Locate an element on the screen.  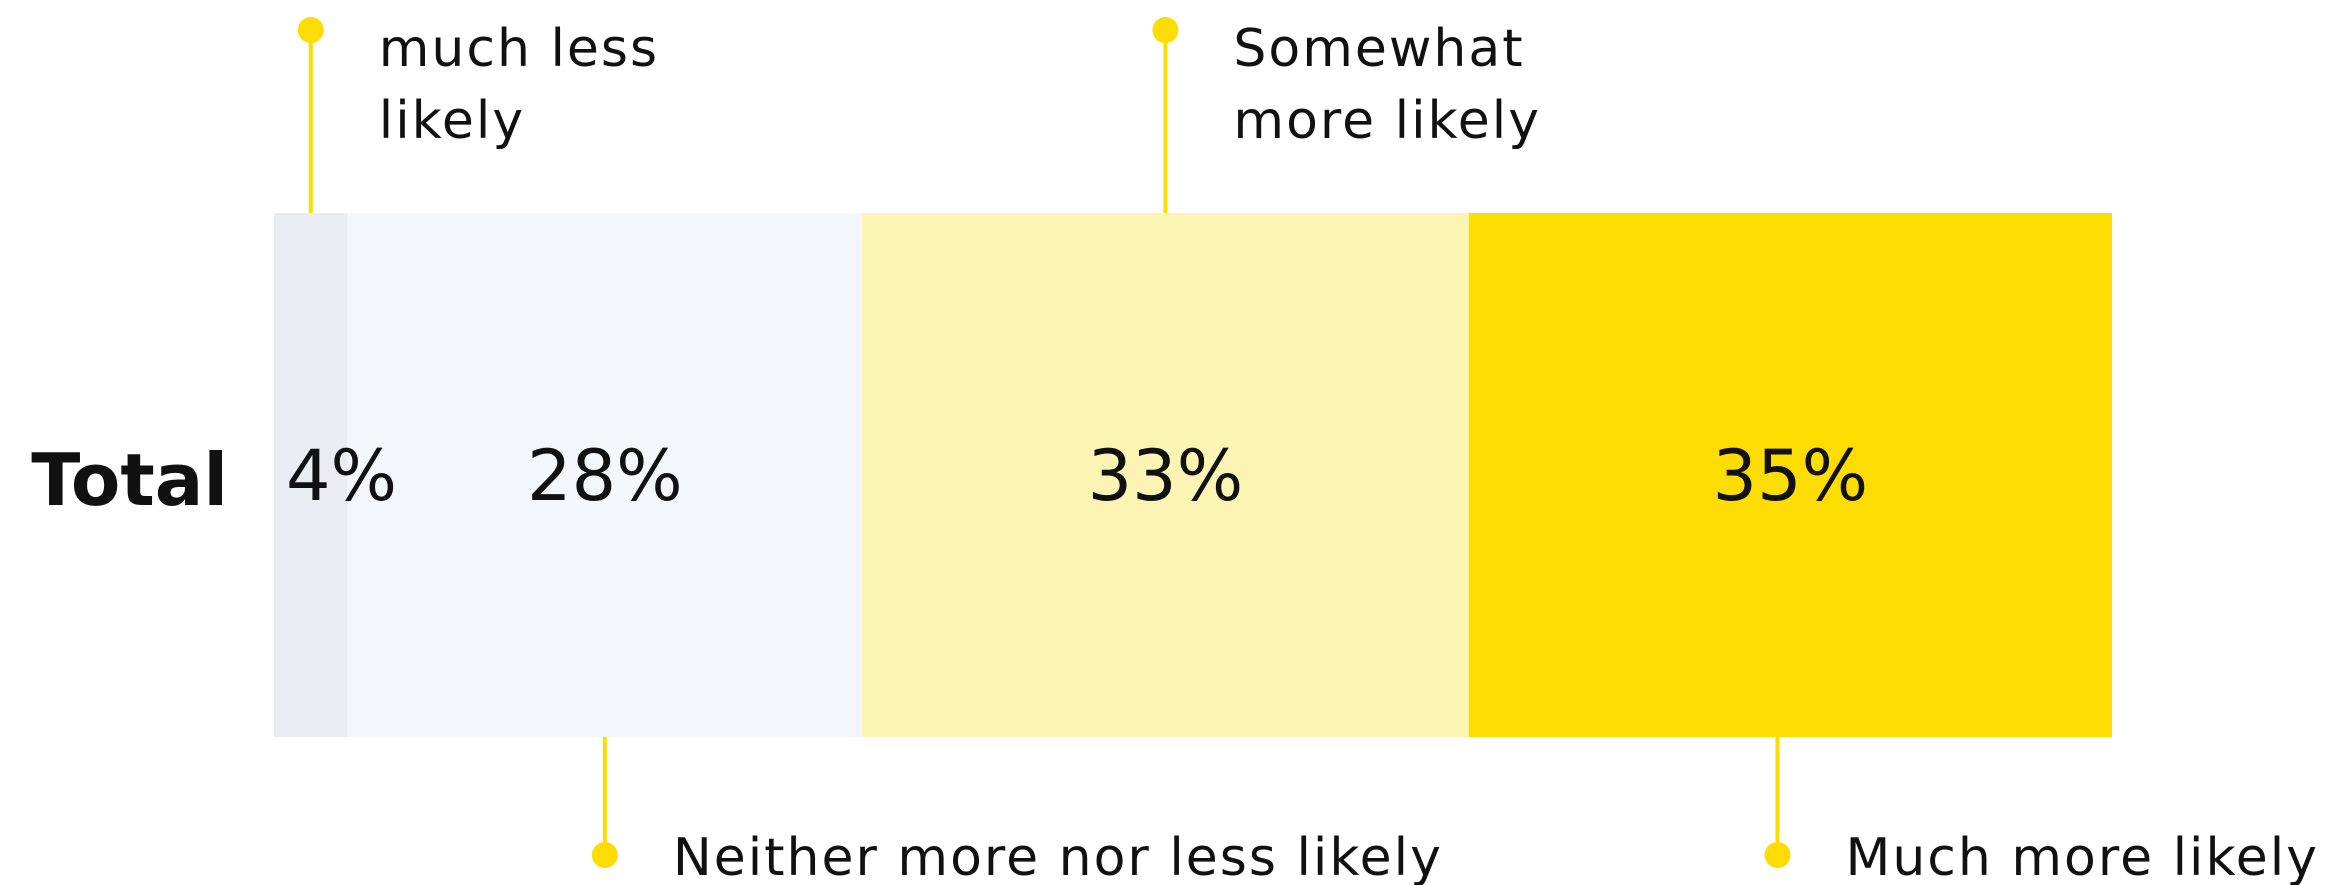
callout-text-much-more-likely: Much more likely is located at coordinates (2081, 856).